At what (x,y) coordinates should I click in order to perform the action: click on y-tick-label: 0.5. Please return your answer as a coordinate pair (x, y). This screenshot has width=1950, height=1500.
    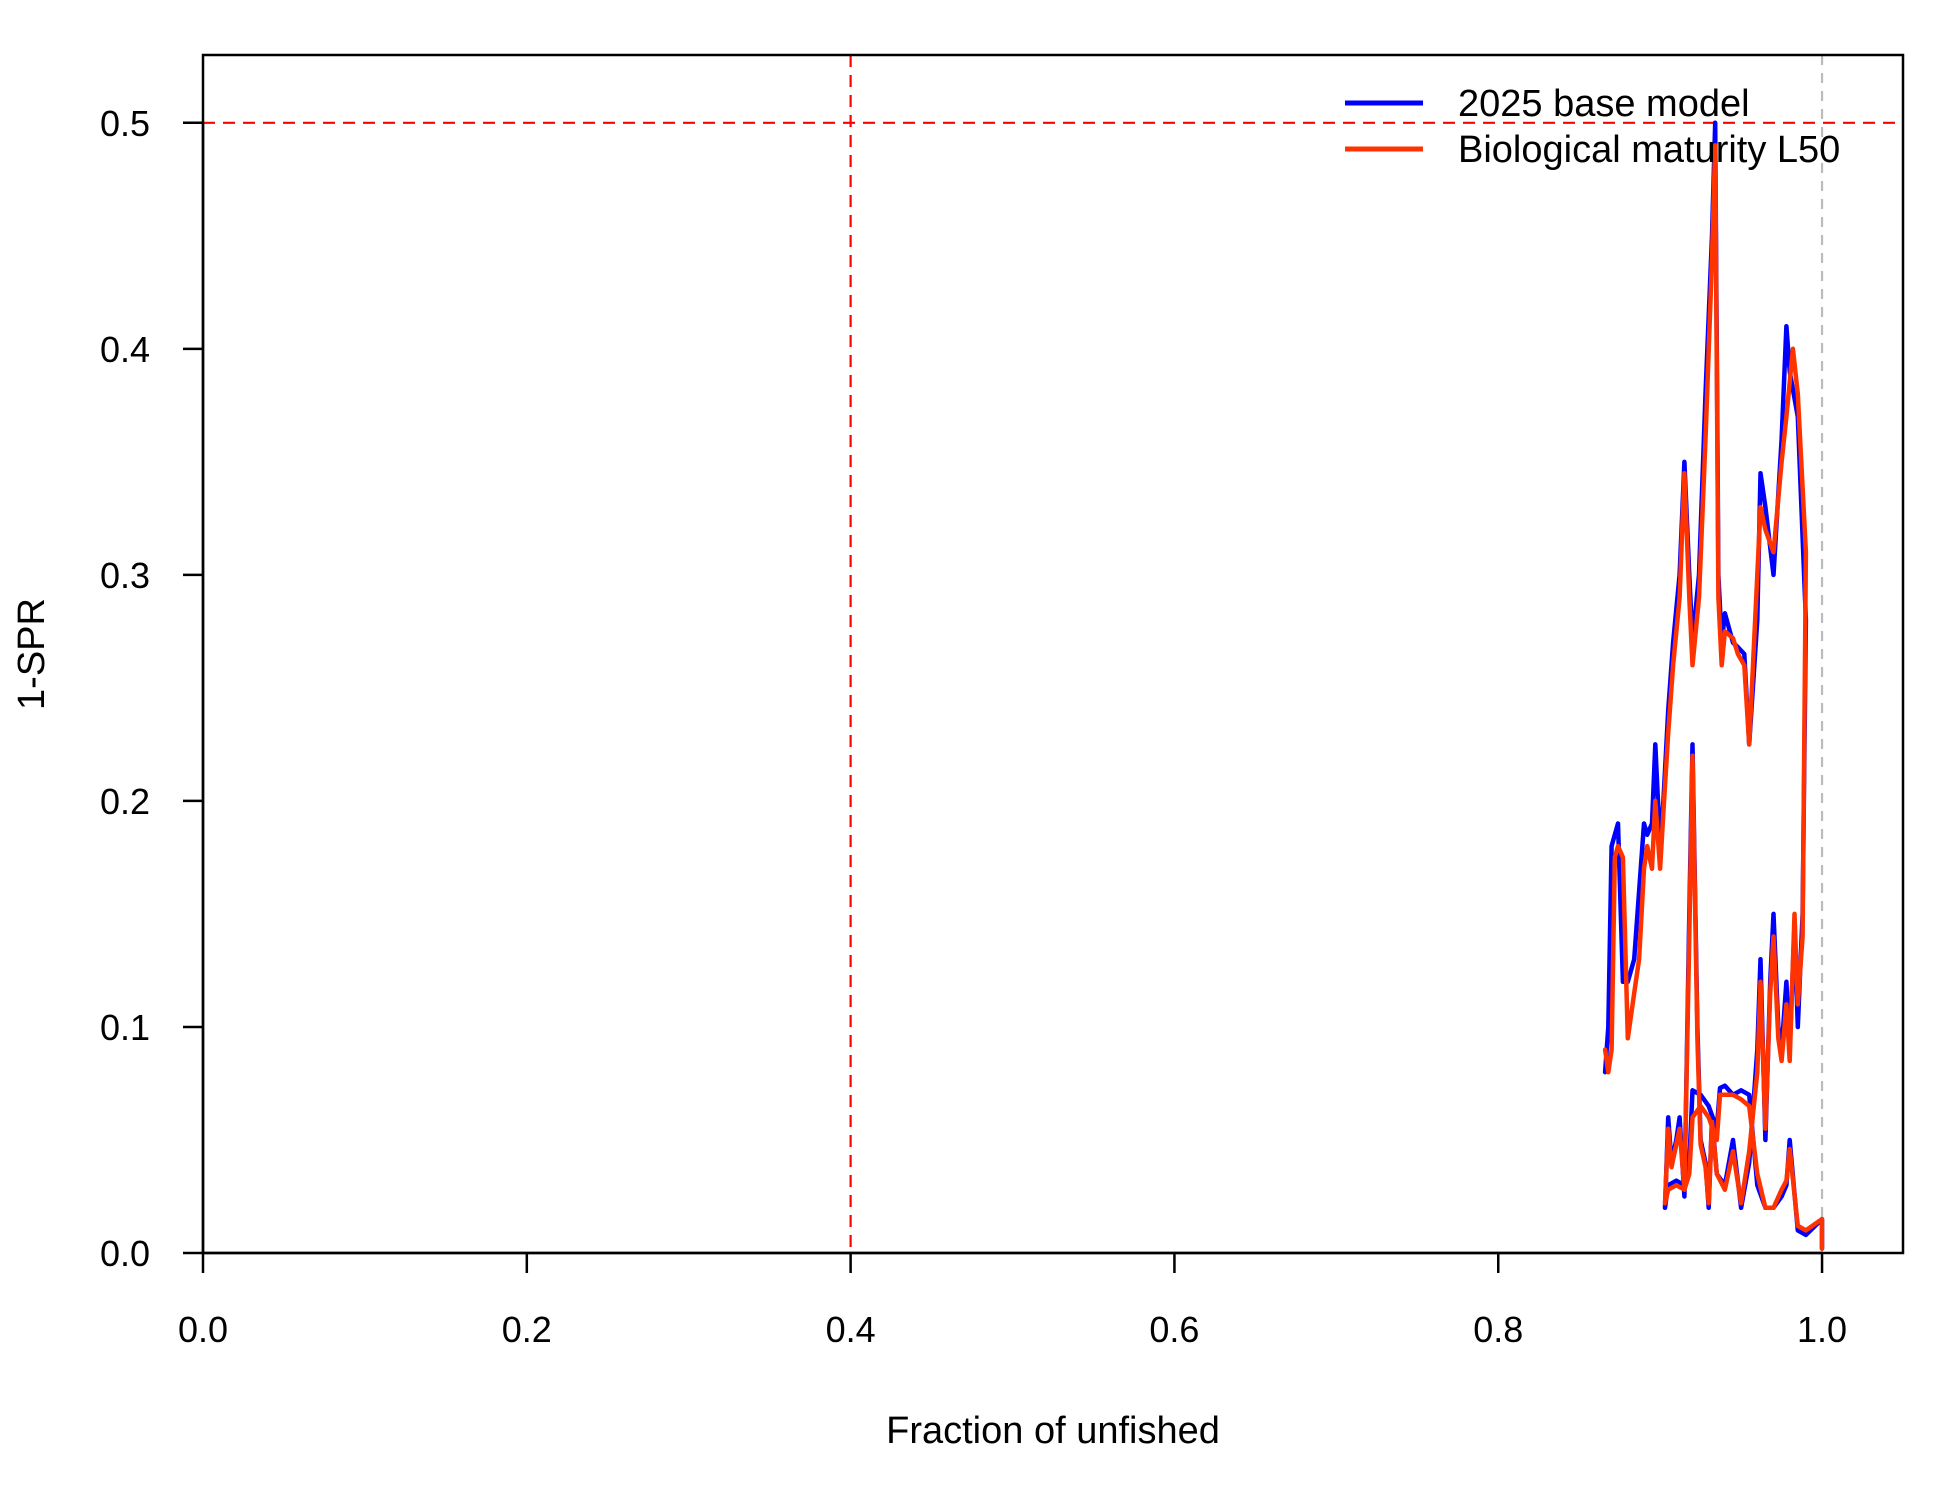
    Looking at the image, I should click on (125, 123).